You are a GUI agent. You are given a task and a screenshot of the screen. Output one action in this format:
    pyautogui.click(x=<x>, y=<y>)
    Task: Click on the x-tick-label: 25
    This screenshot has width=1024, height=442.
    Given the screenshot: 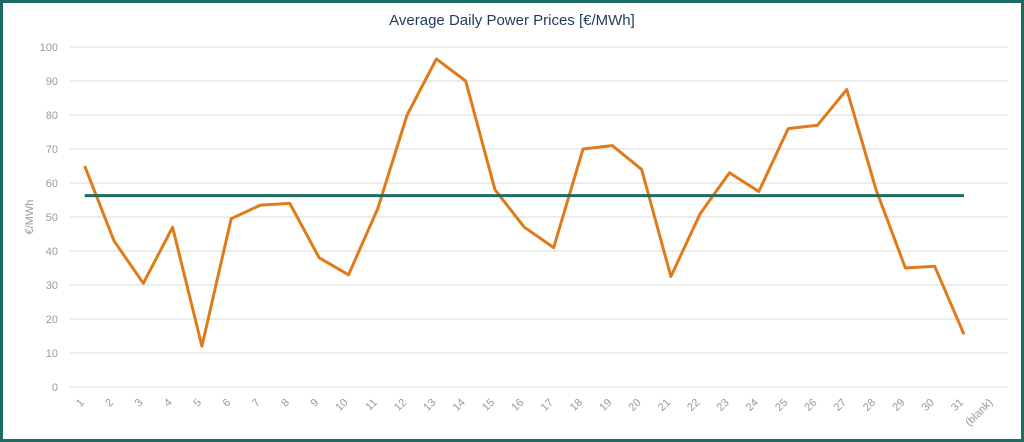 What is the action you would take?
    pyautogui.click(x=781, y=405)
    